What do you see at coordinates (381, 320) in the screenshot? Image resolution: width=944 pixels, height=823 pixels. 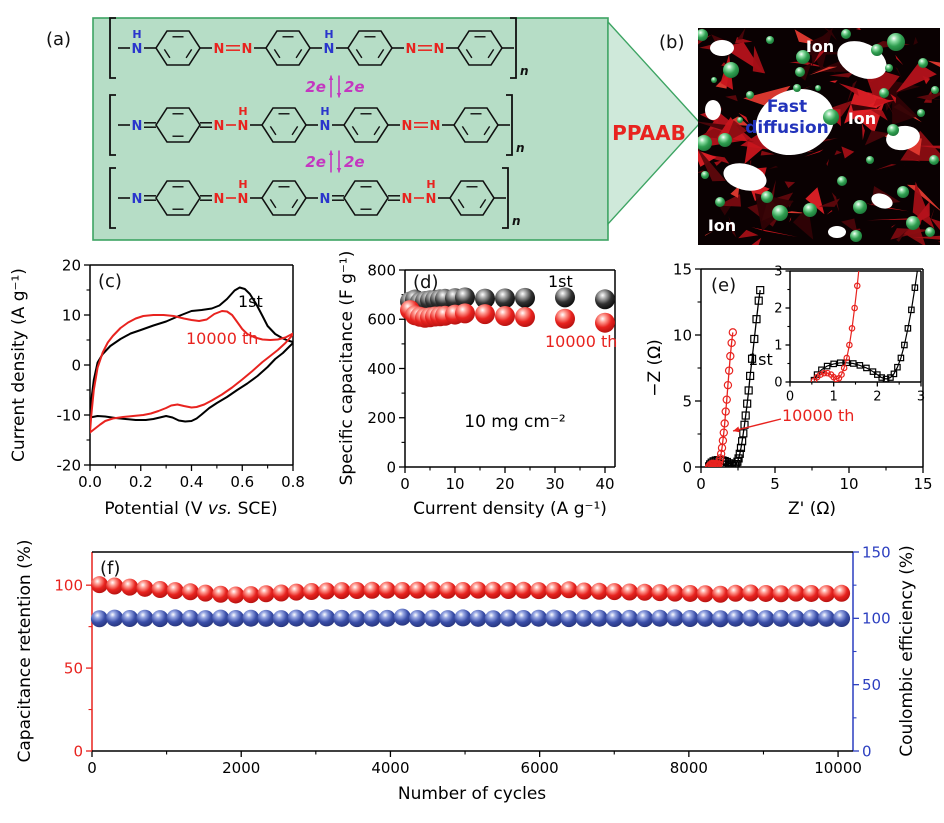 I see `svg-text: 600` at bounding box center [381, 320].